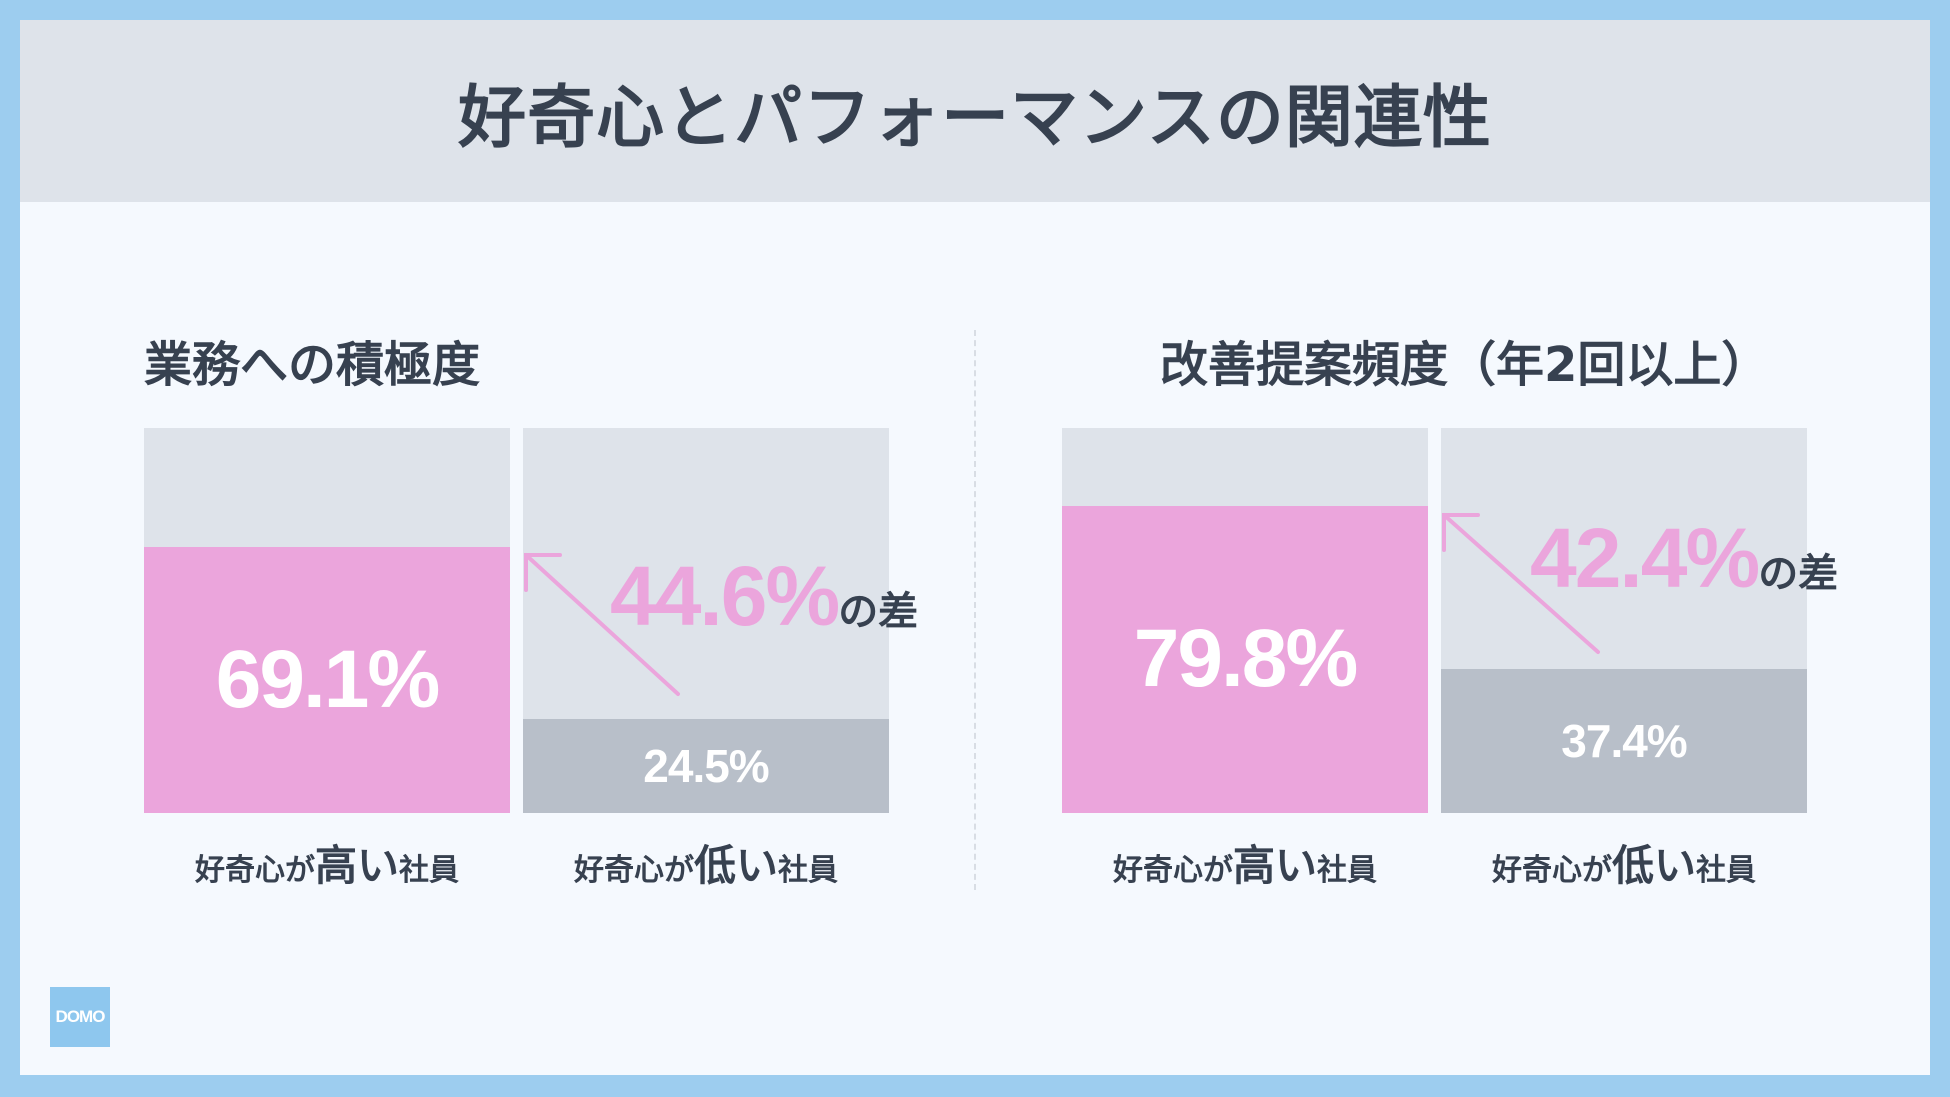  I want to click on bar-track-low-proposals: 37.4%, so click(1624, 620).